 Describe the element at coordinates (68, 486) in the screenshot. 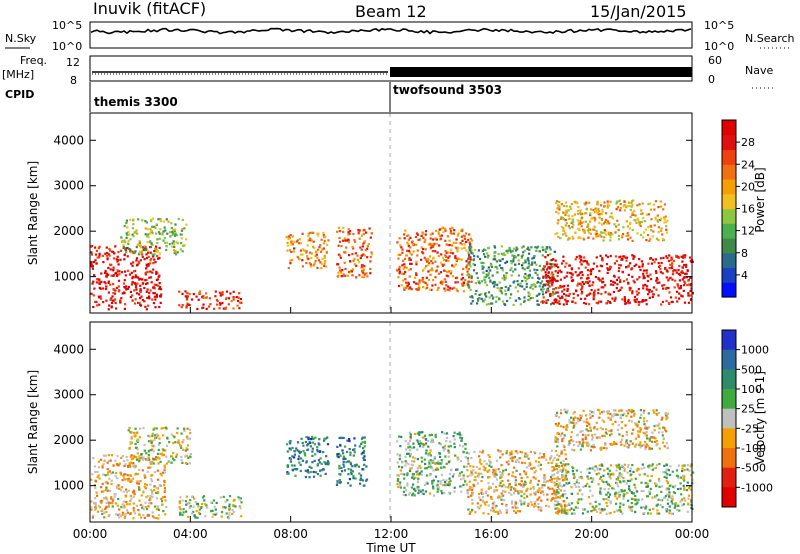

I see `ytick-label: 1000` at that location.